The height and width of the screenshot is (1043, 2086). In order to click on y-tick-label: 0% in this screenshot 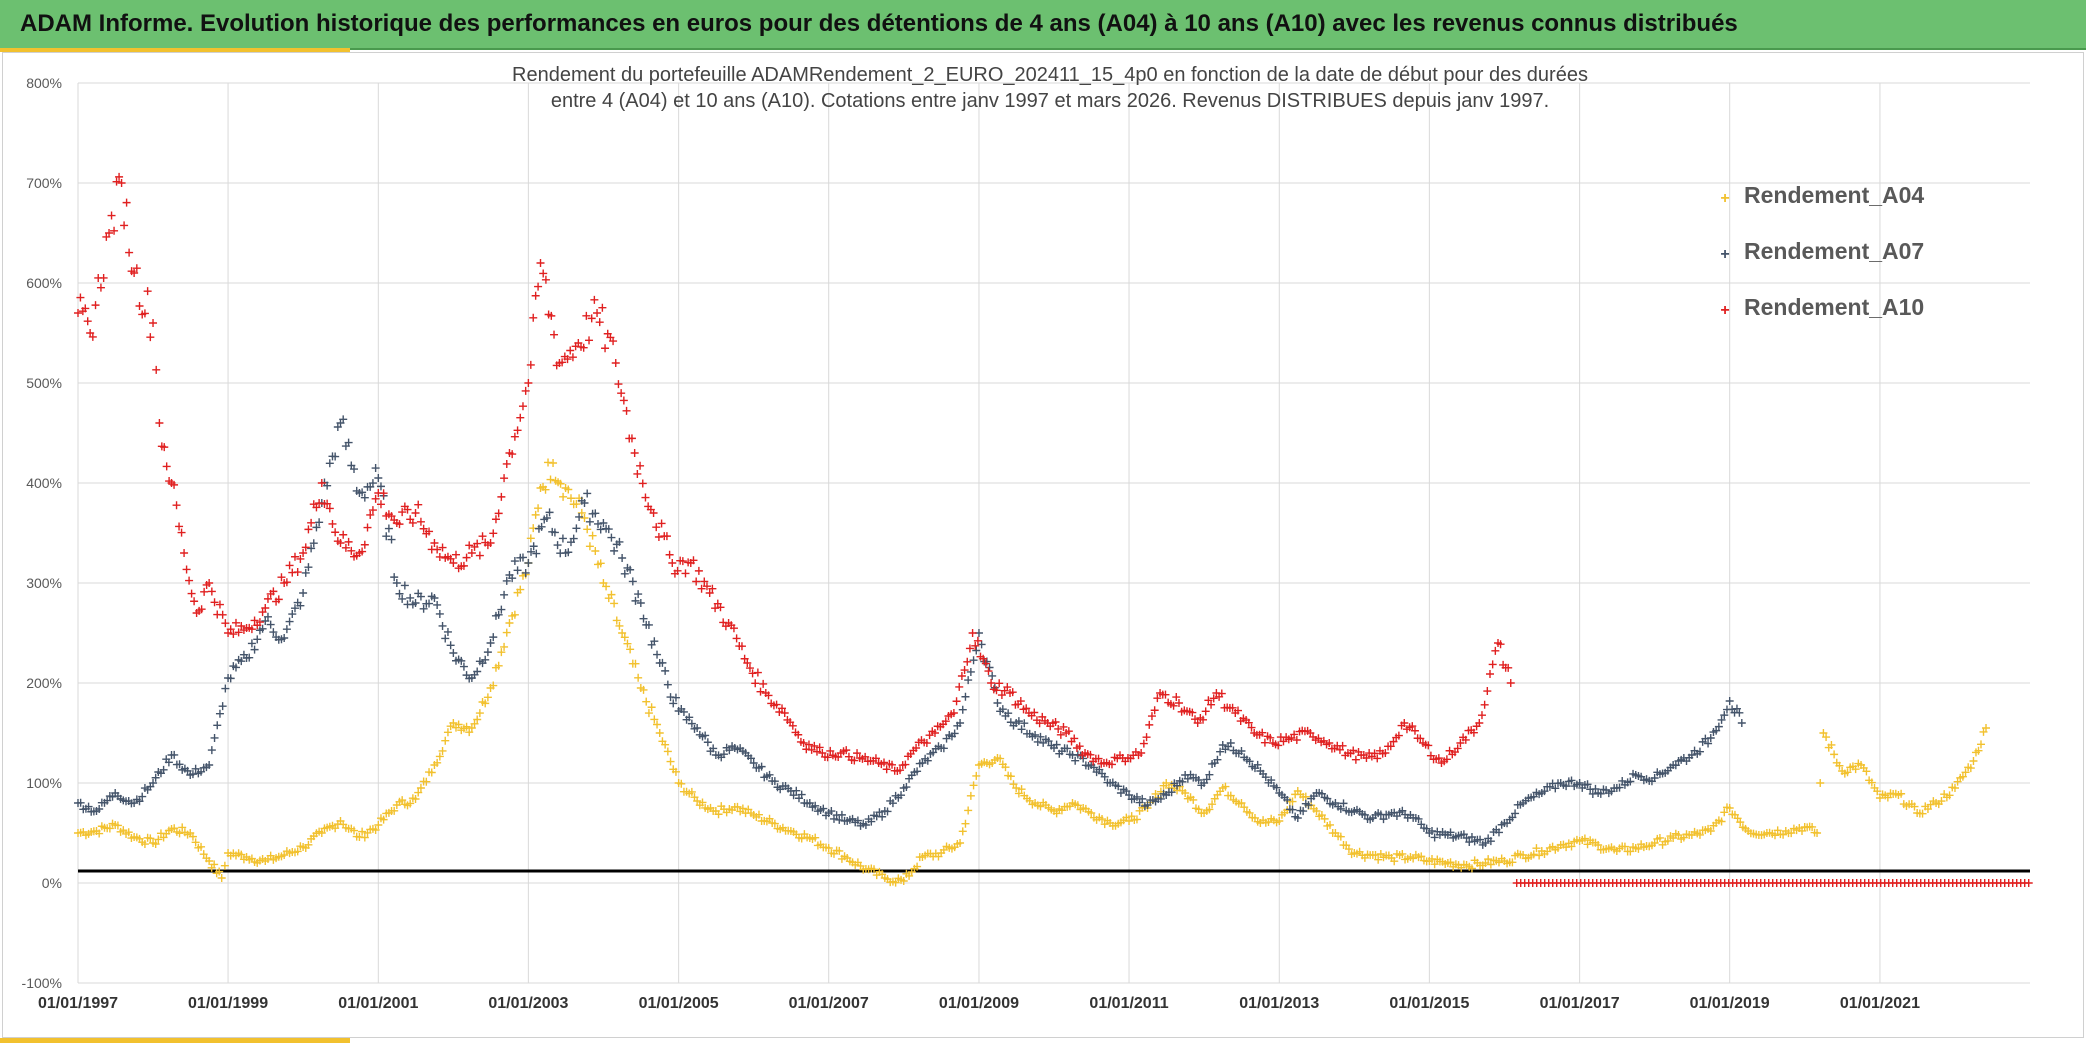, I will do `click(52, 883)`.